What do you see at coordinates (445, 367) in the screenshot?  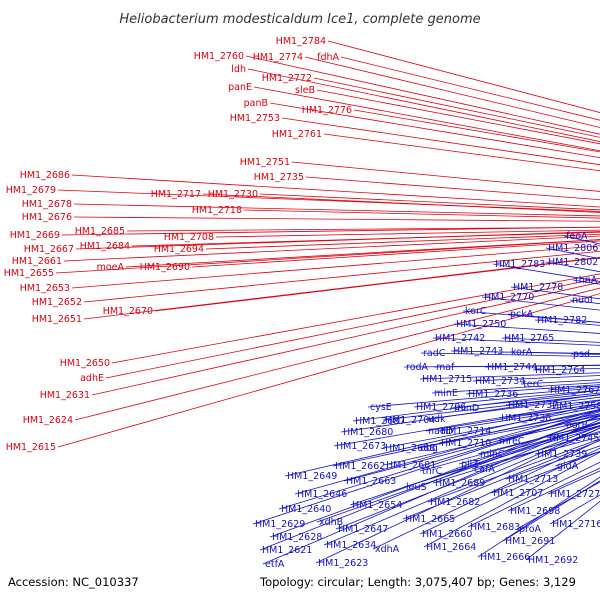 I see `reverse-gene-label: maf` at bounding box center [445, 367].